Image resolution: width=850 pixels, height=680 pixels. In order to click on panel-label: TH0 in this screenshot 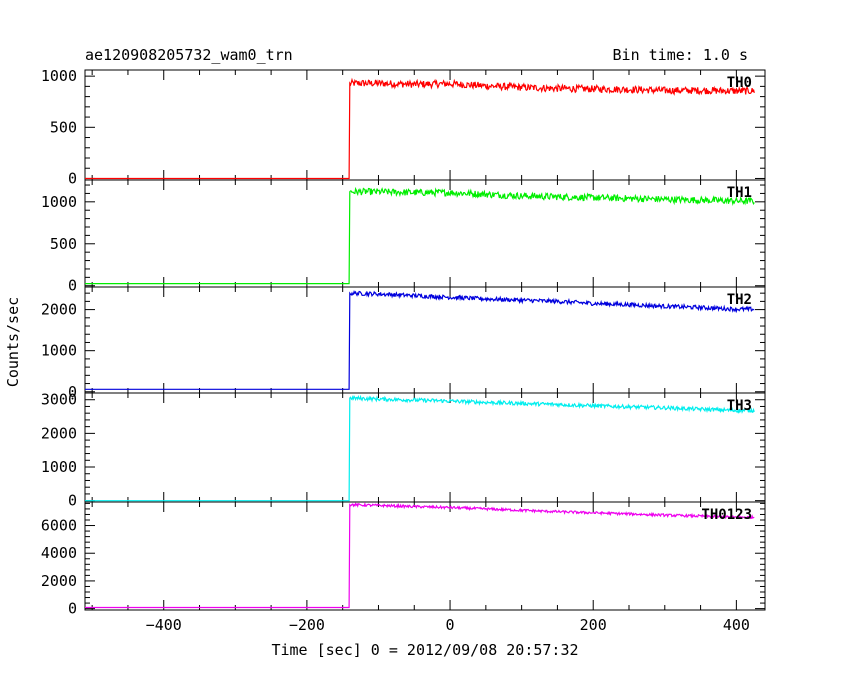, I will do `click(739, 83)`.